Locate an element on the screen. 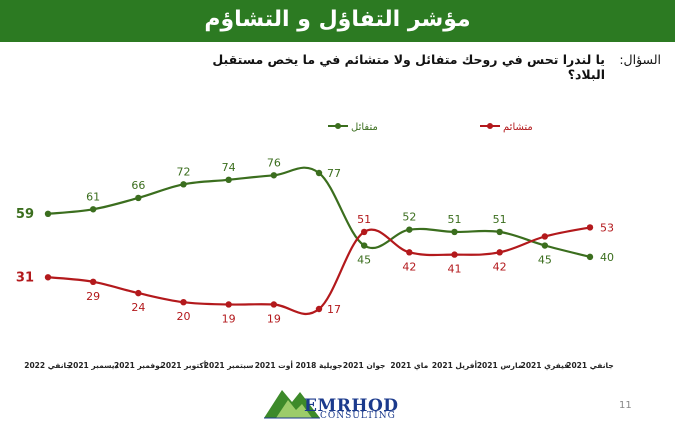 Image resolution: width=675 pixels, height=425 pixels. data-label: 24 is located at coordinates (138, 307).